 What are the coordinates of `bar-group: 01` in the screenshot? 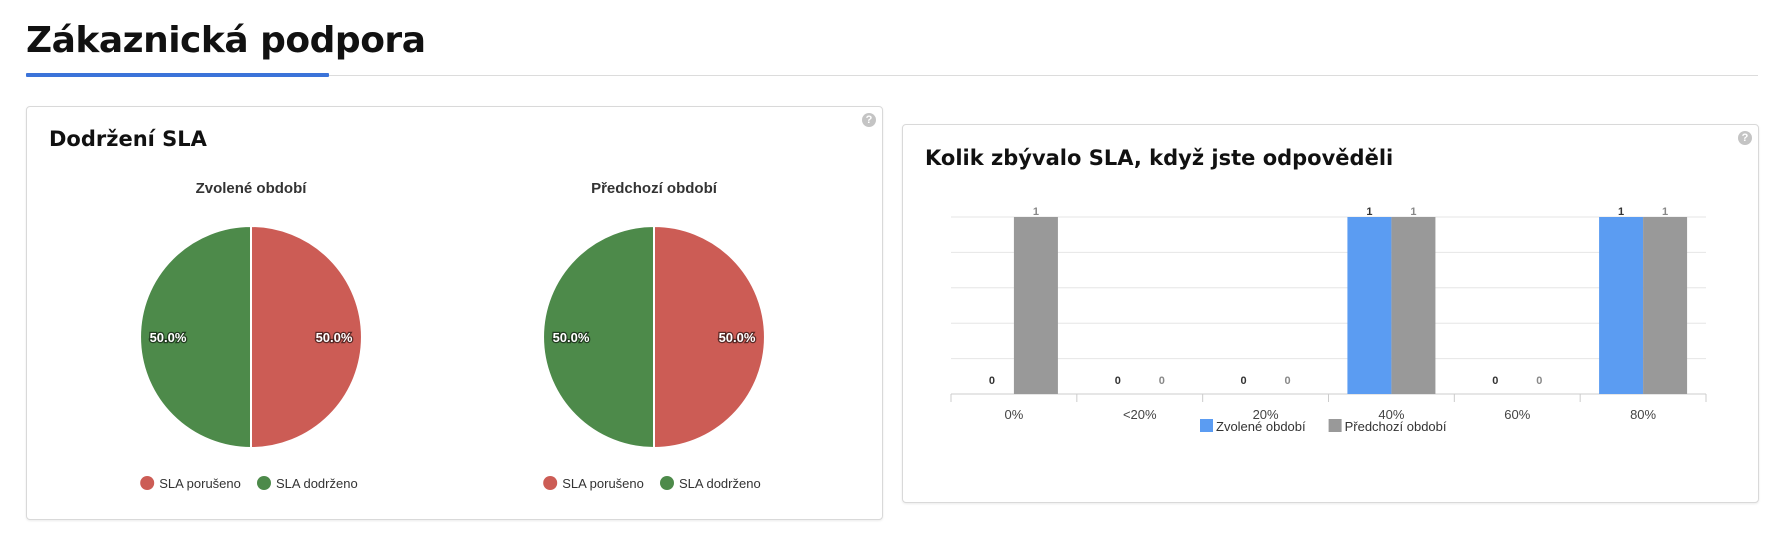 It's located at (1023, 300).